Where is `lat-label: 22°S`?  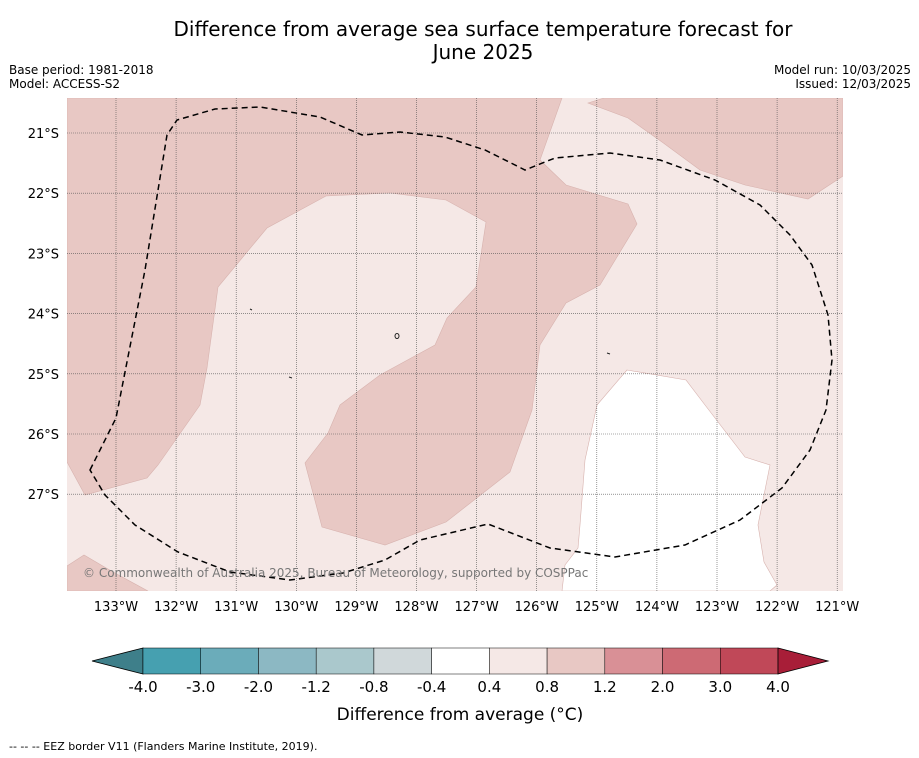
lat-label: 22°S is located at coordinates (43, 194).